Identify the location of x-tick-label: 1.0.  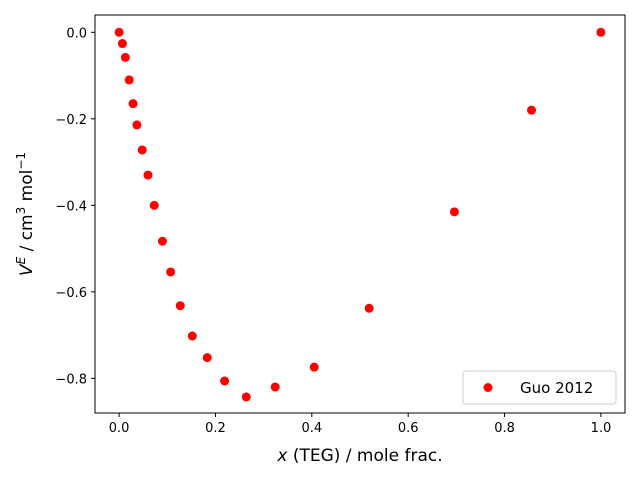
(601, 428).